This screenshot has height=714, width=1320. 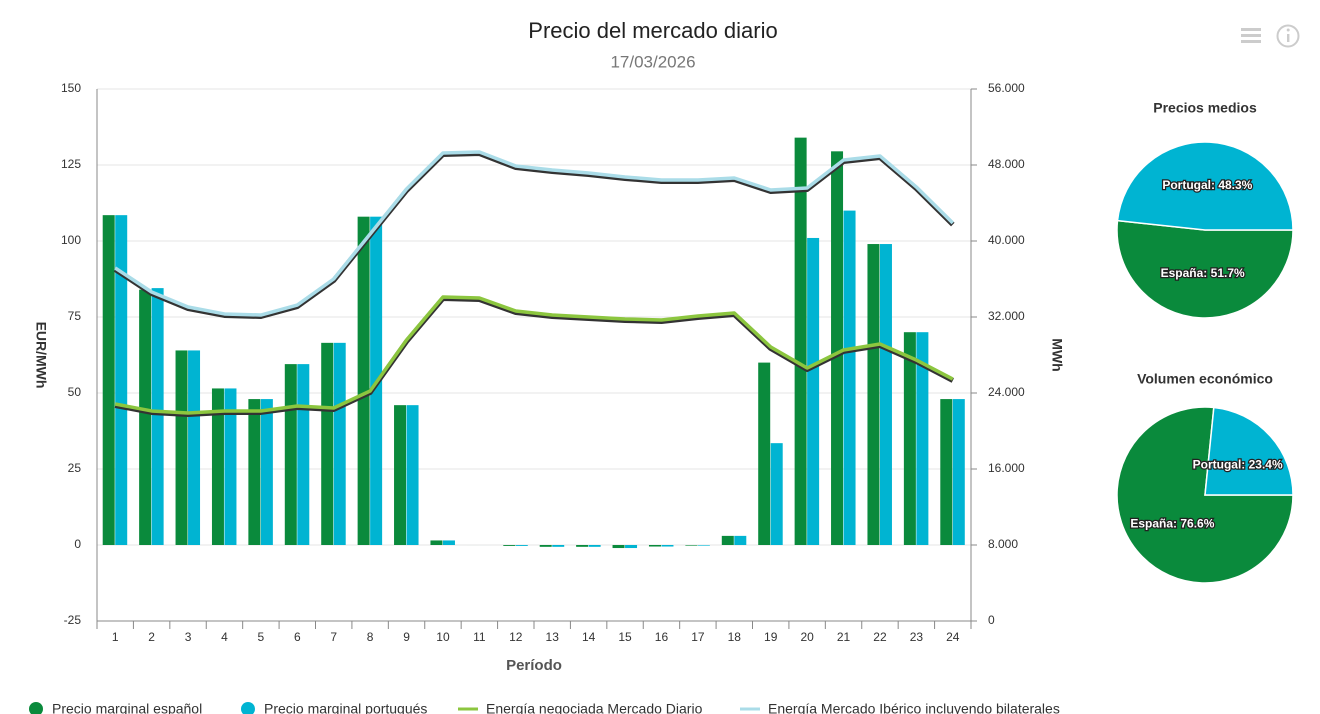 I want to click on x-tick-label: 2, so click(x=151, y=637).